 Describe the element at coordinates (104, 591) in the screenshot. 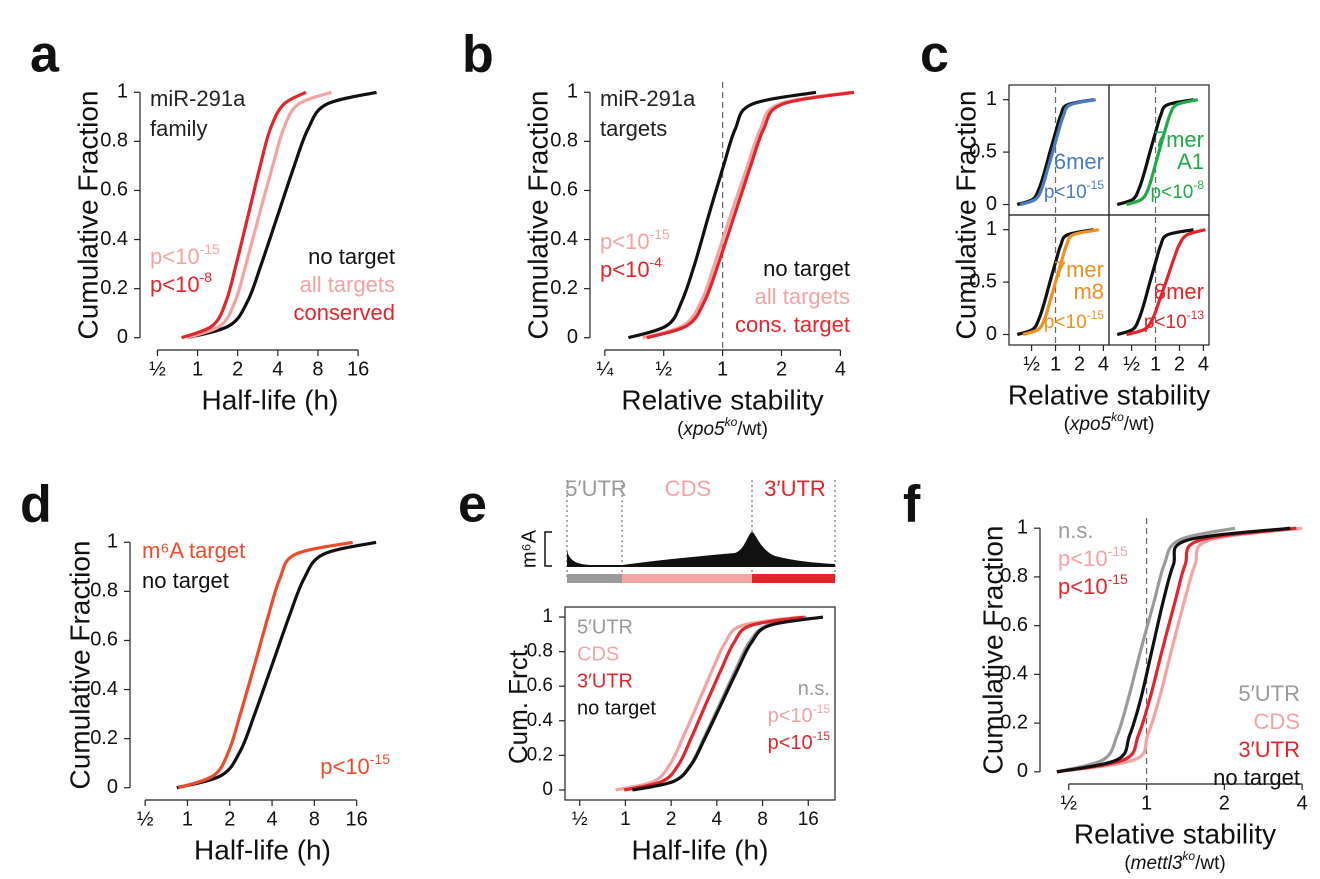

I see `y-tick-label: 0.8` at that location.